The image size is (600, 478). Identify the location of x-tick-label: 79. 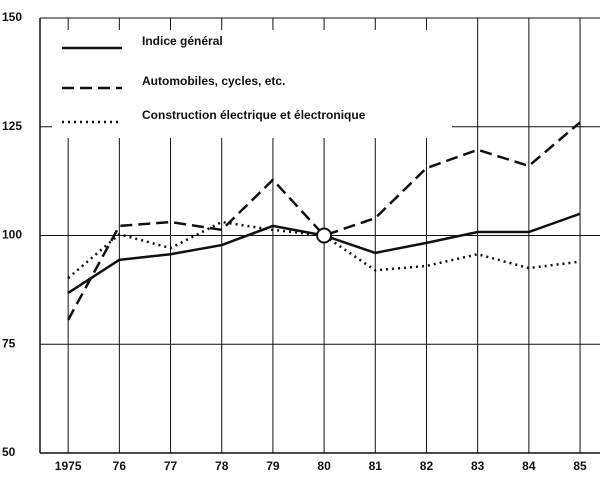
(273, 466).